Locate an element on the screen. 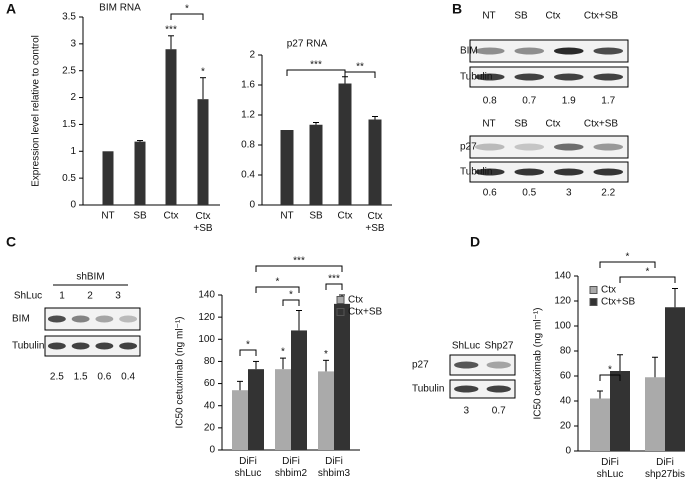 Image resolution: width=685 pixels, height=484 pixels. row-label: BIM is located at coordinates (21, 319).